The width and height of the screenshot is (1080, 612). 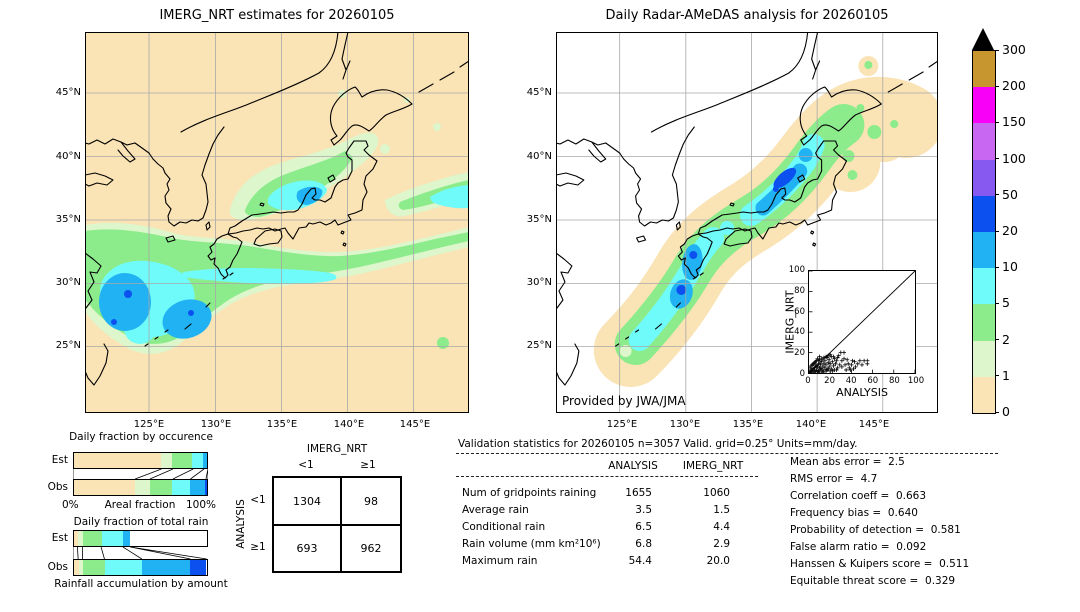 I want to click on total-obs-segment-cyan, so click(x=123, y=567).